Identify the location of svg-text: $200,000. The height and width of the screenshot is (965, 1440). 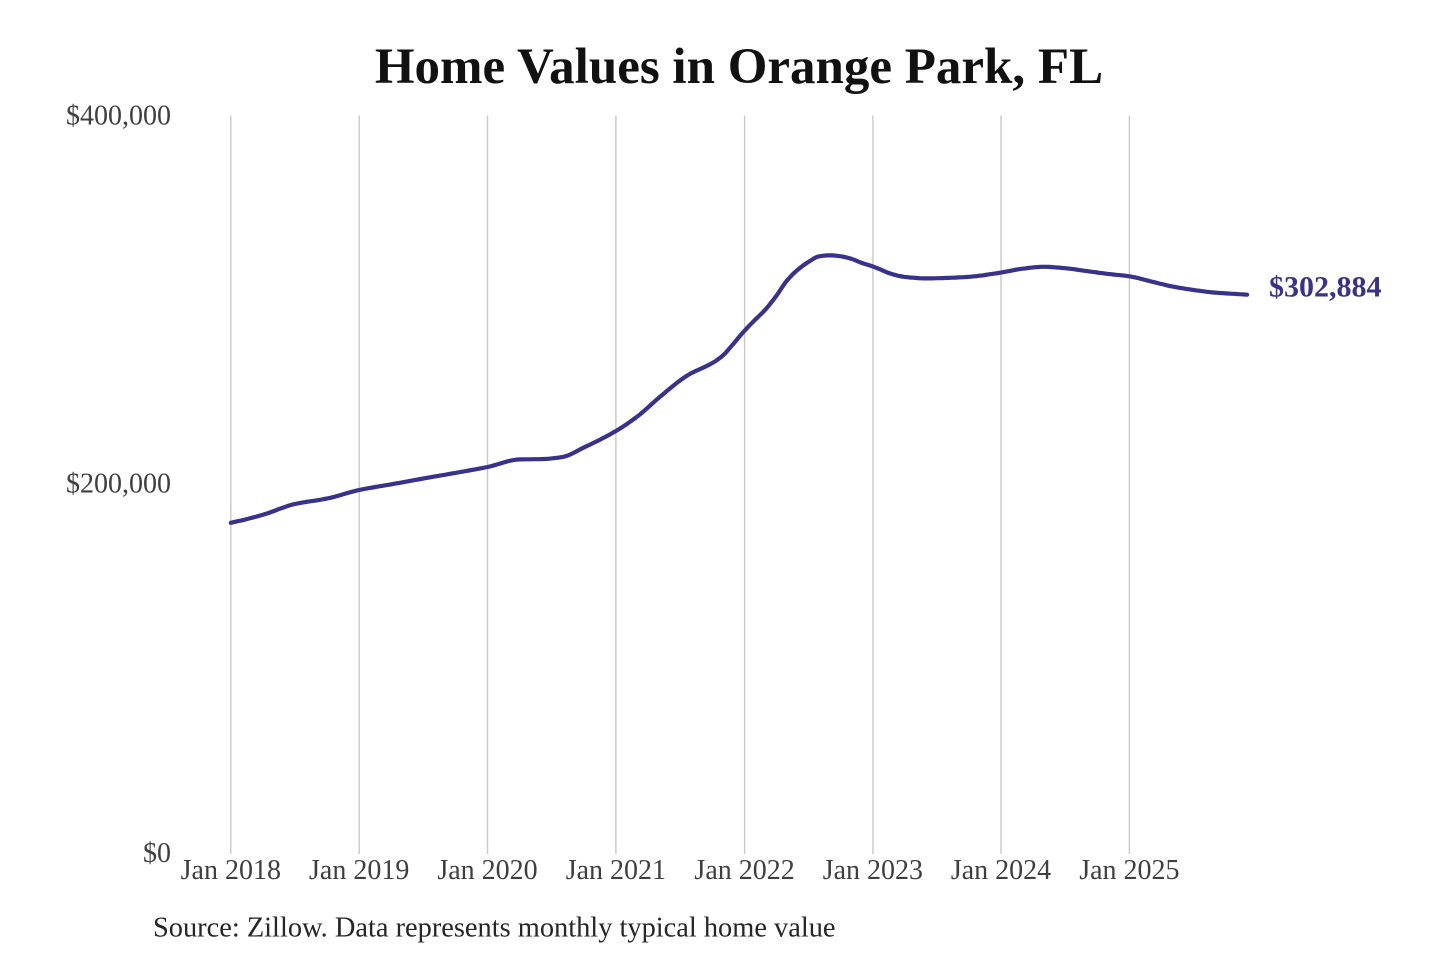
(118, 484).